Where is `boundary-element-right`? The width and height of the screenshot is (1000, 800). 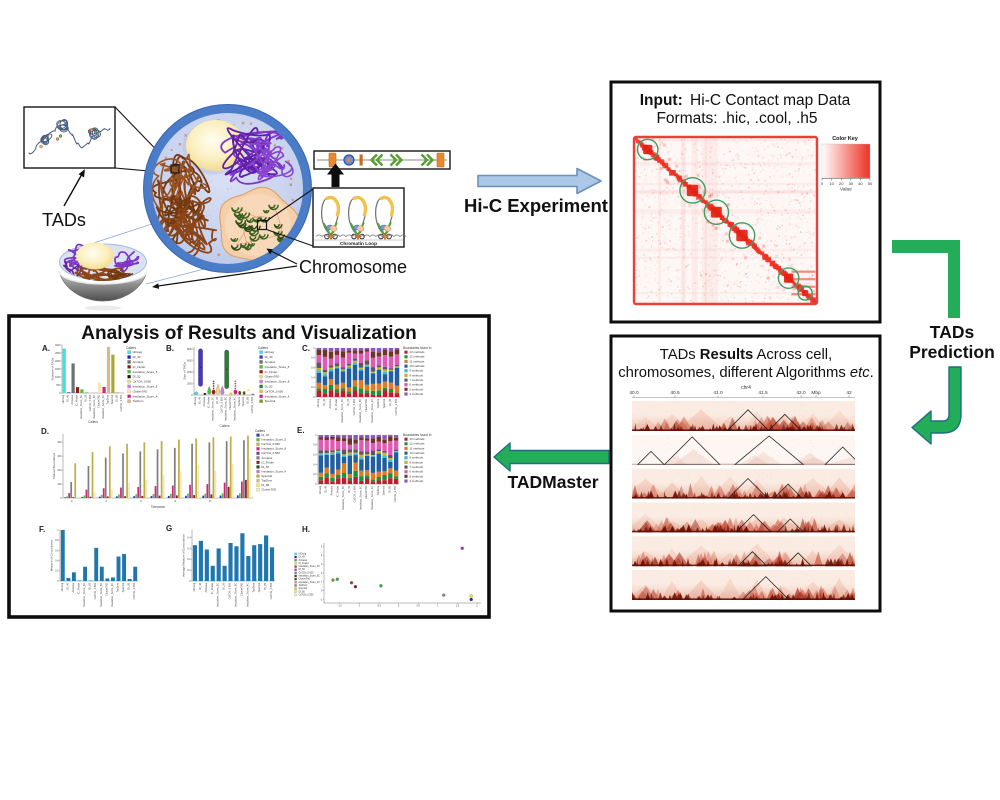
boundary-element-right is located at coordinates (440, 160).